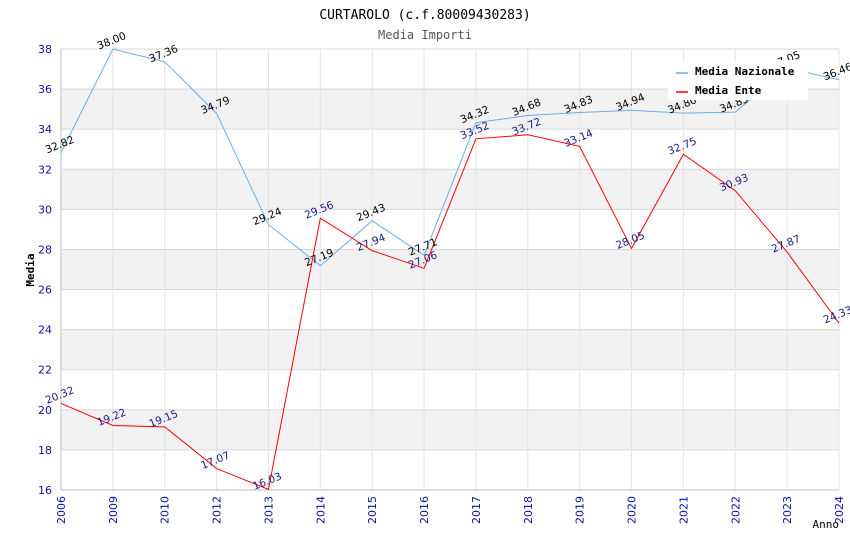  I want to click on x-tick-label: 2018, so click(528, 510).